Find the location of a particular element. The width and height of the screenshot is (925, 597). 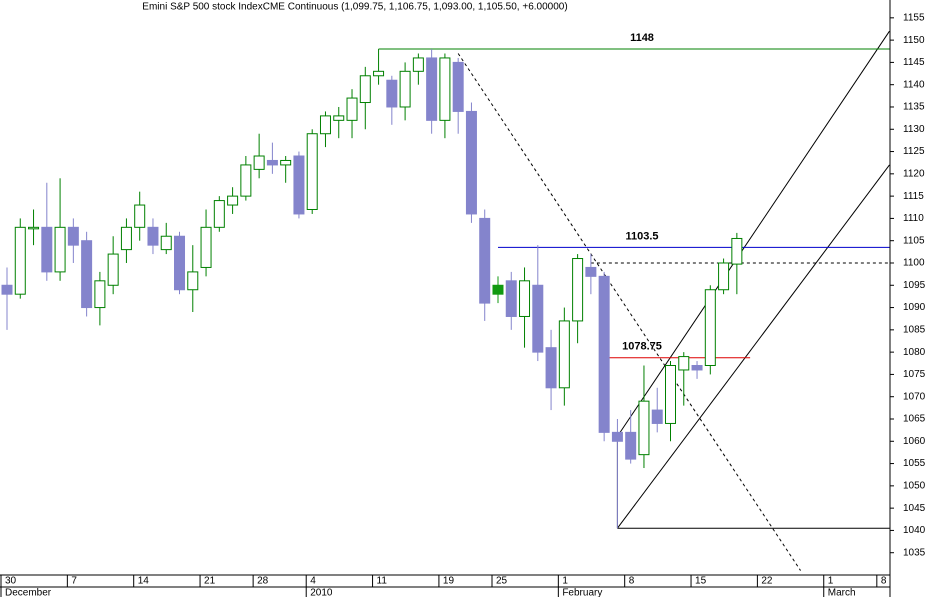

x-tick-label: 21 is located at coordinates (210, 581).